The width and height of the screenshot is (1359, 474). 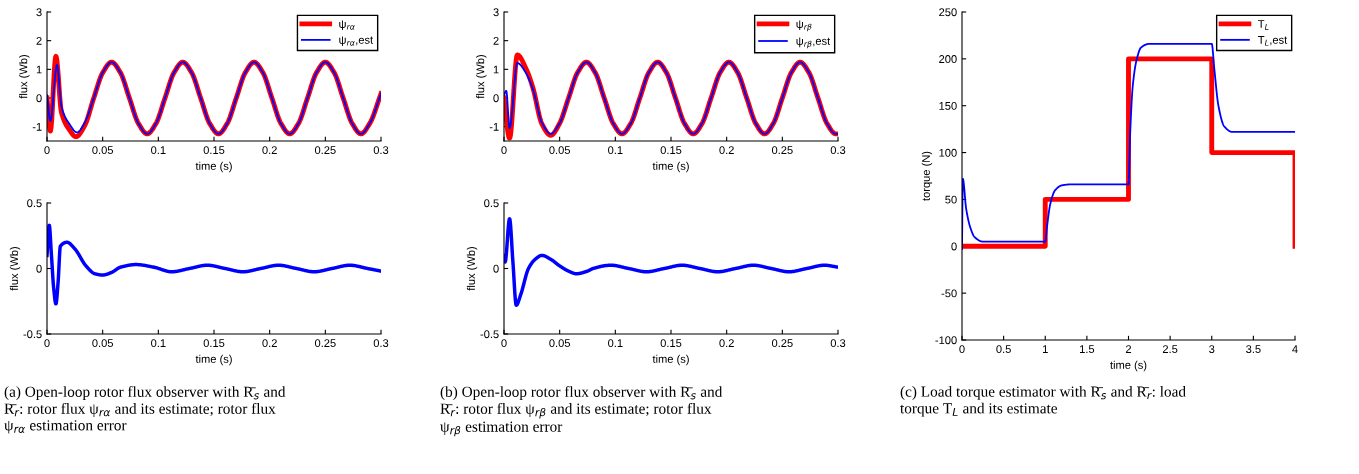 I want to click on y-tick-label: 50, so click(x=951, y=199).